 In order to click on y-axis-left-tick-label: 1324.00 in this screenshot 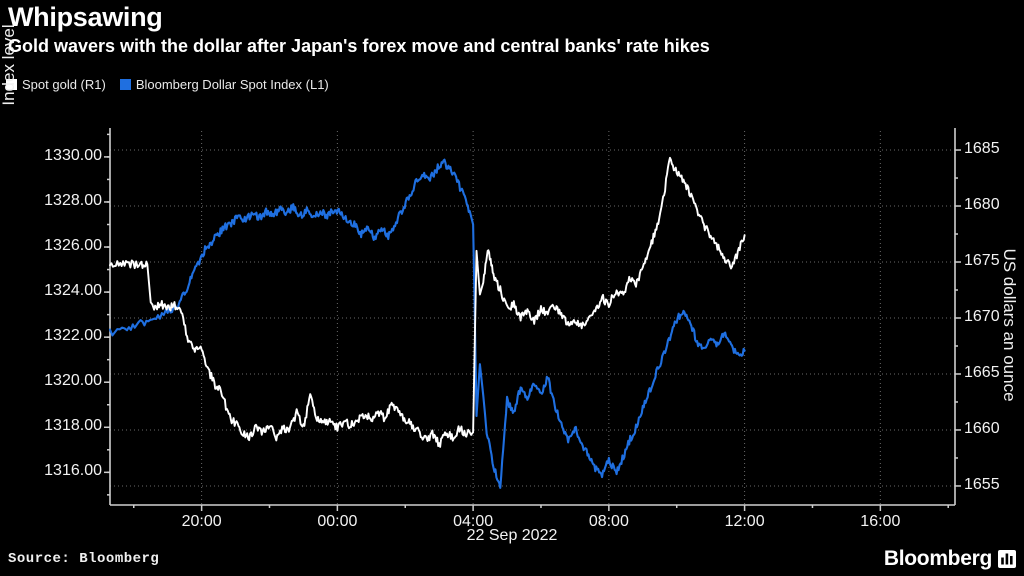, I will do `click(73, 291)`.